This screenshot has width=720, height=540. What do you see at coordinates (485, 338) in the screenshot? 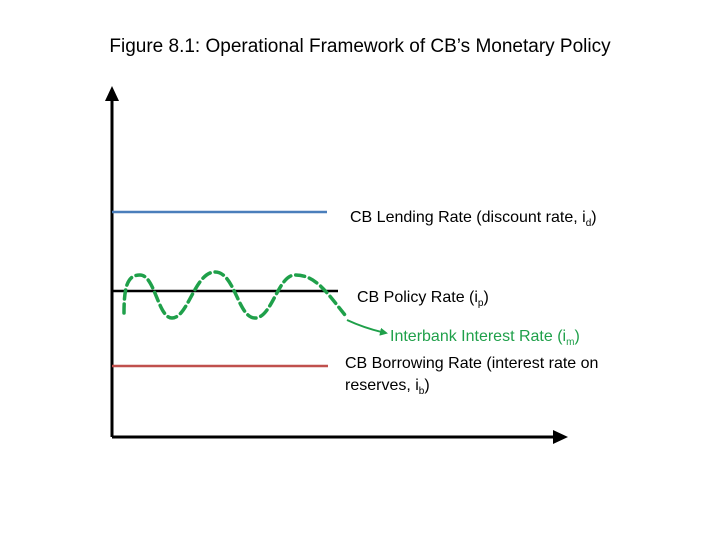
I see `interbank-rate-label: Interbank Interest Rate (im)` at bounding box center [485, 338].